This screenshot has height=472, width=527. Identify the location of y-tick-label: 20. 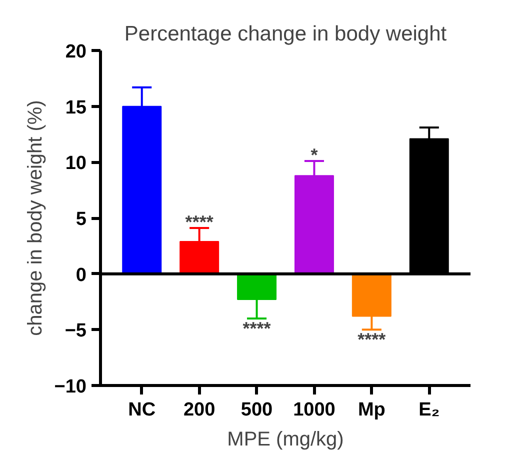
(76, 52).